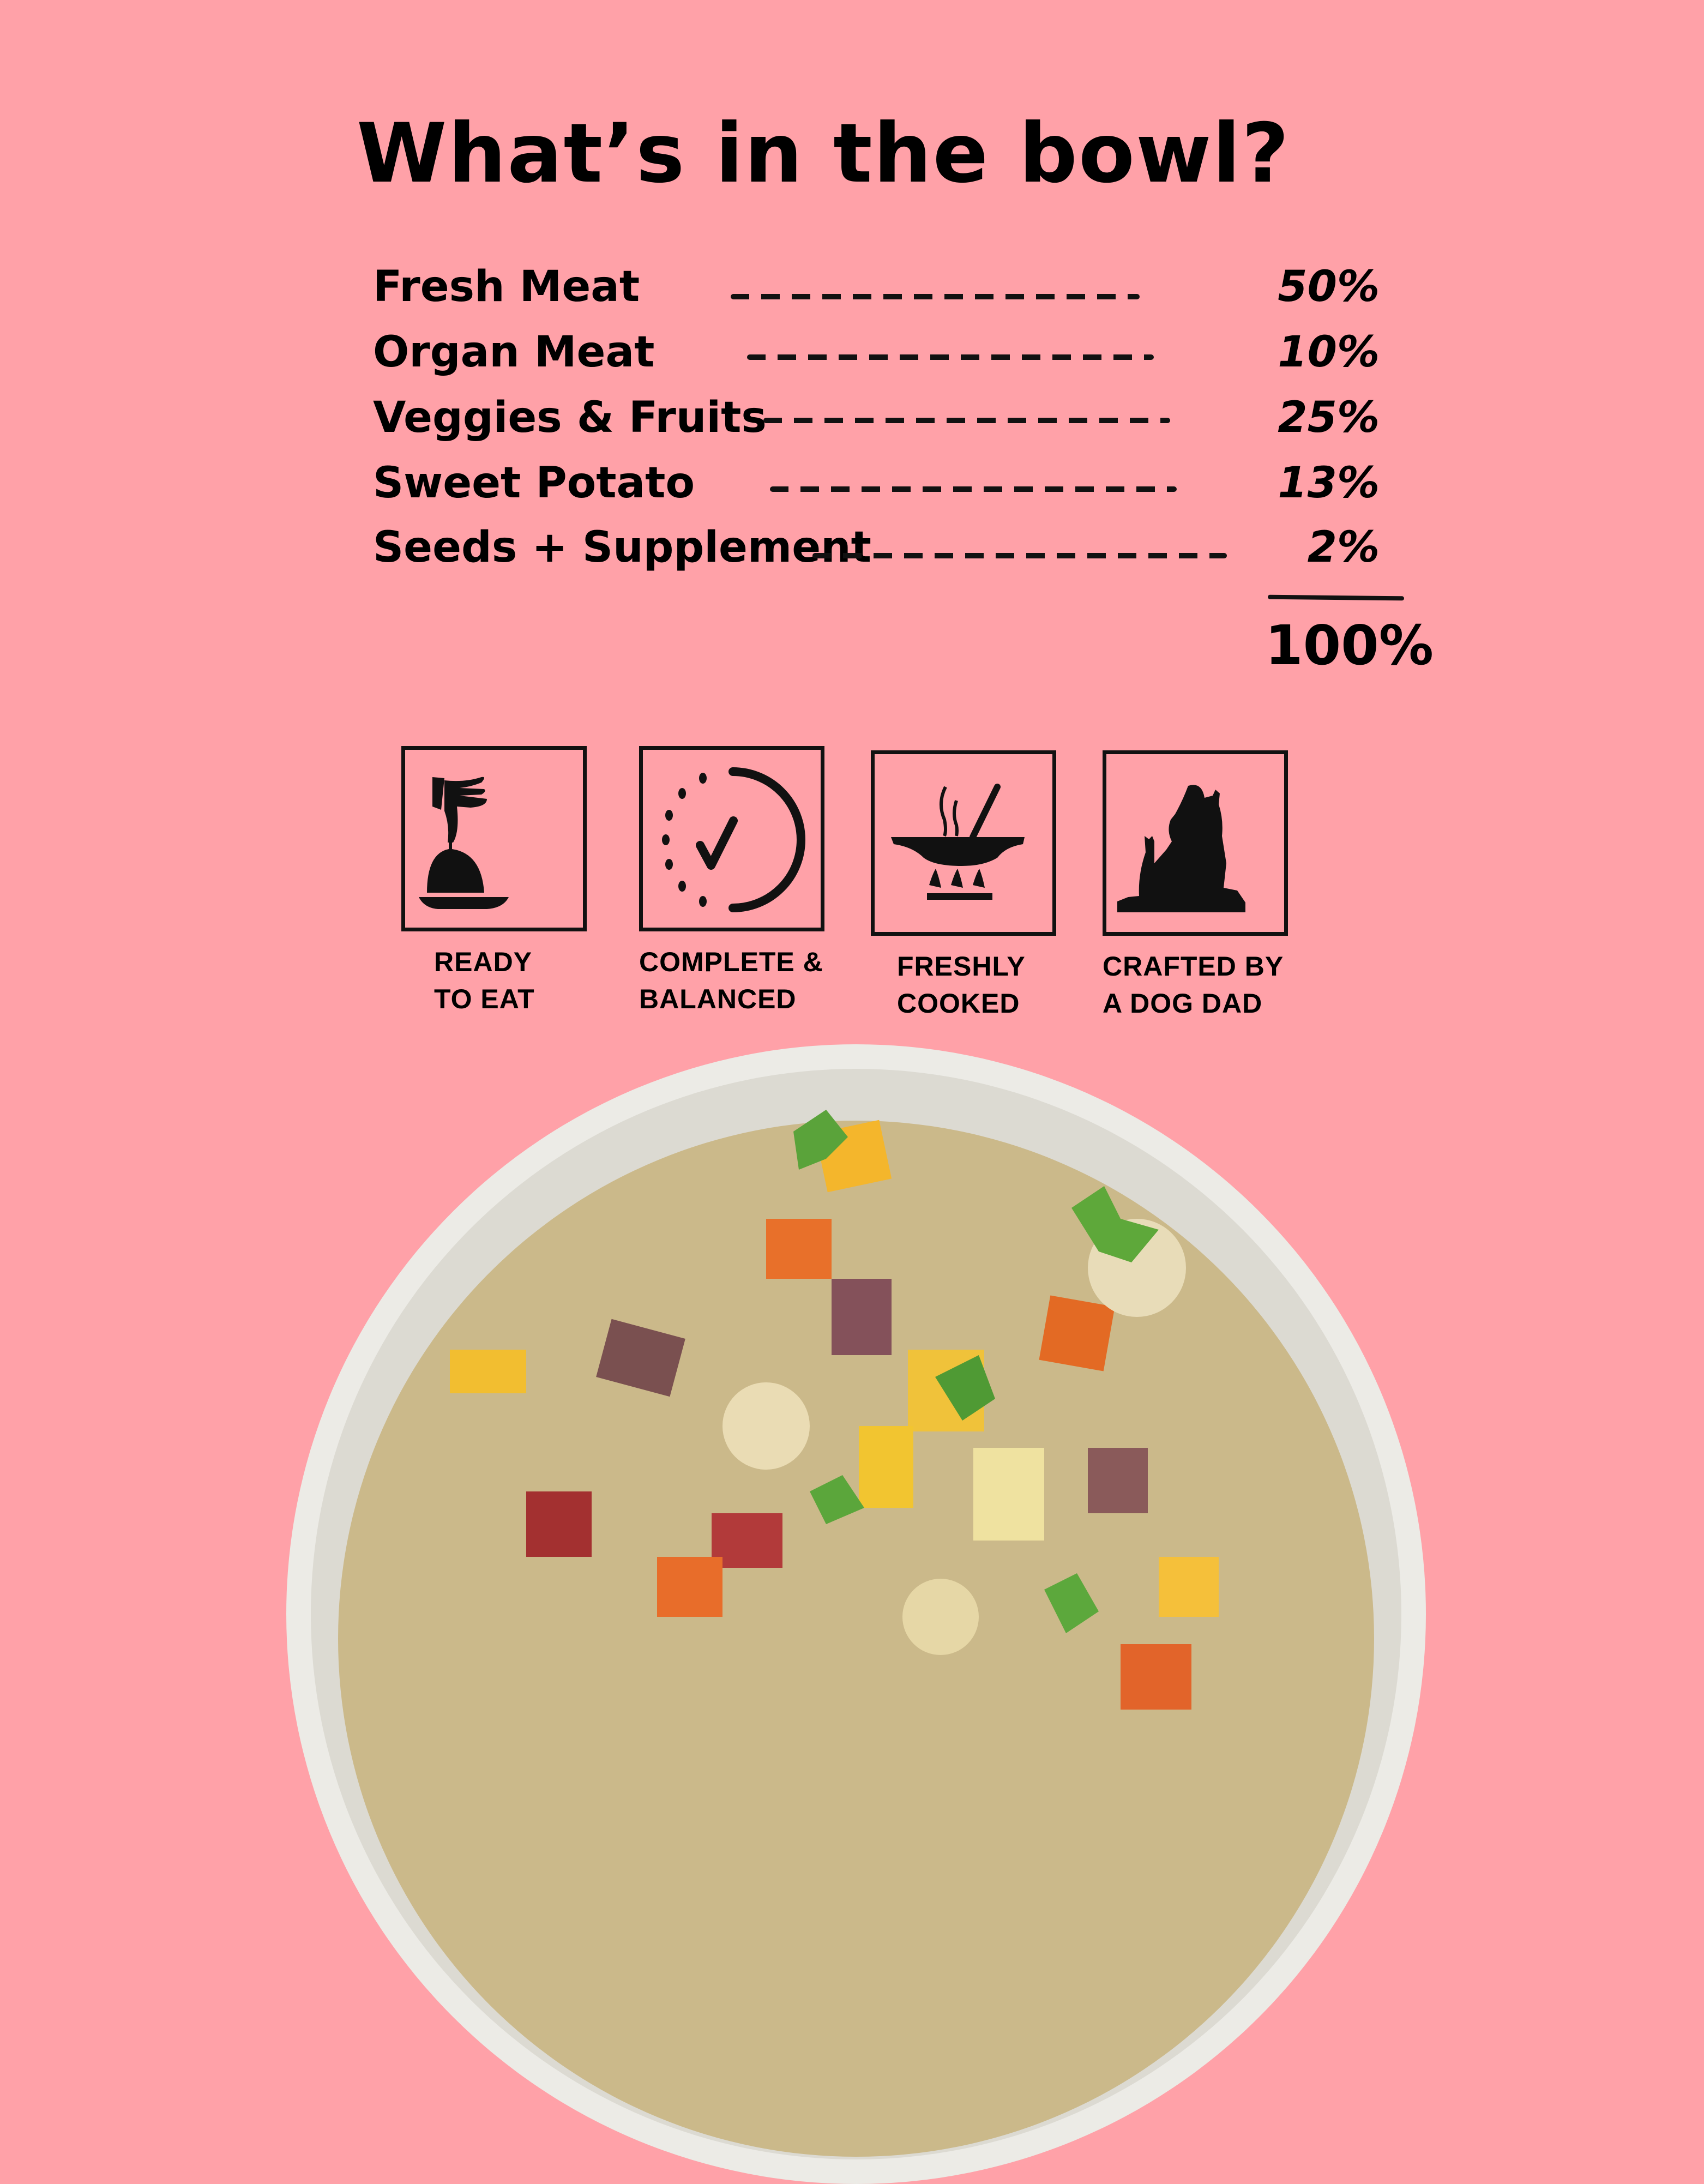 The image size is (1704, 2184). I want to click on ingredient-row: Seeds + Supplement 2%, so click(876, 547).